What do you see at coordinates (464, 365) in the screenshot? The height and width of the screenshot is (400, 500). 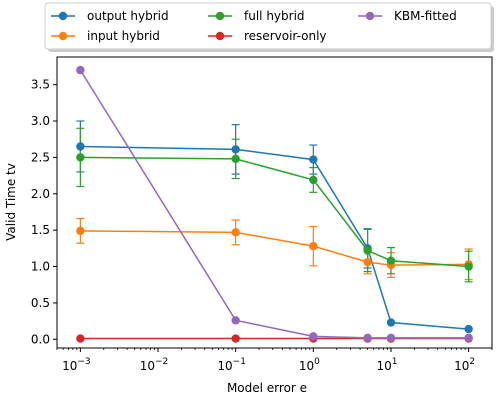 I see `x-tick-label: 10²` at bounding box center [464, 365].